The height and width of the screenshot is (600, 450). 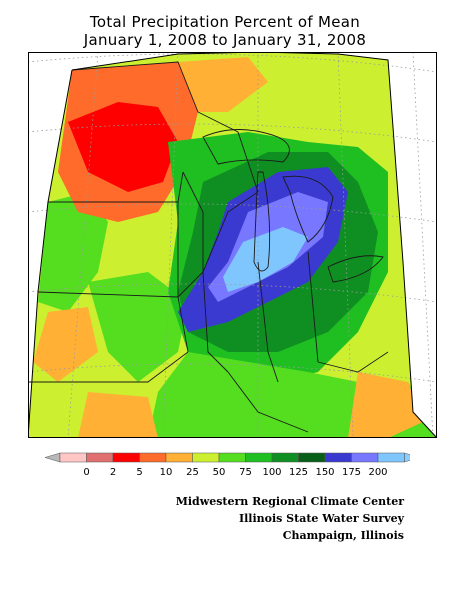 What do you see at coordinates (50, 253) in the screenshot?
I see `region-outline-west` at bounding box center [50, 253].